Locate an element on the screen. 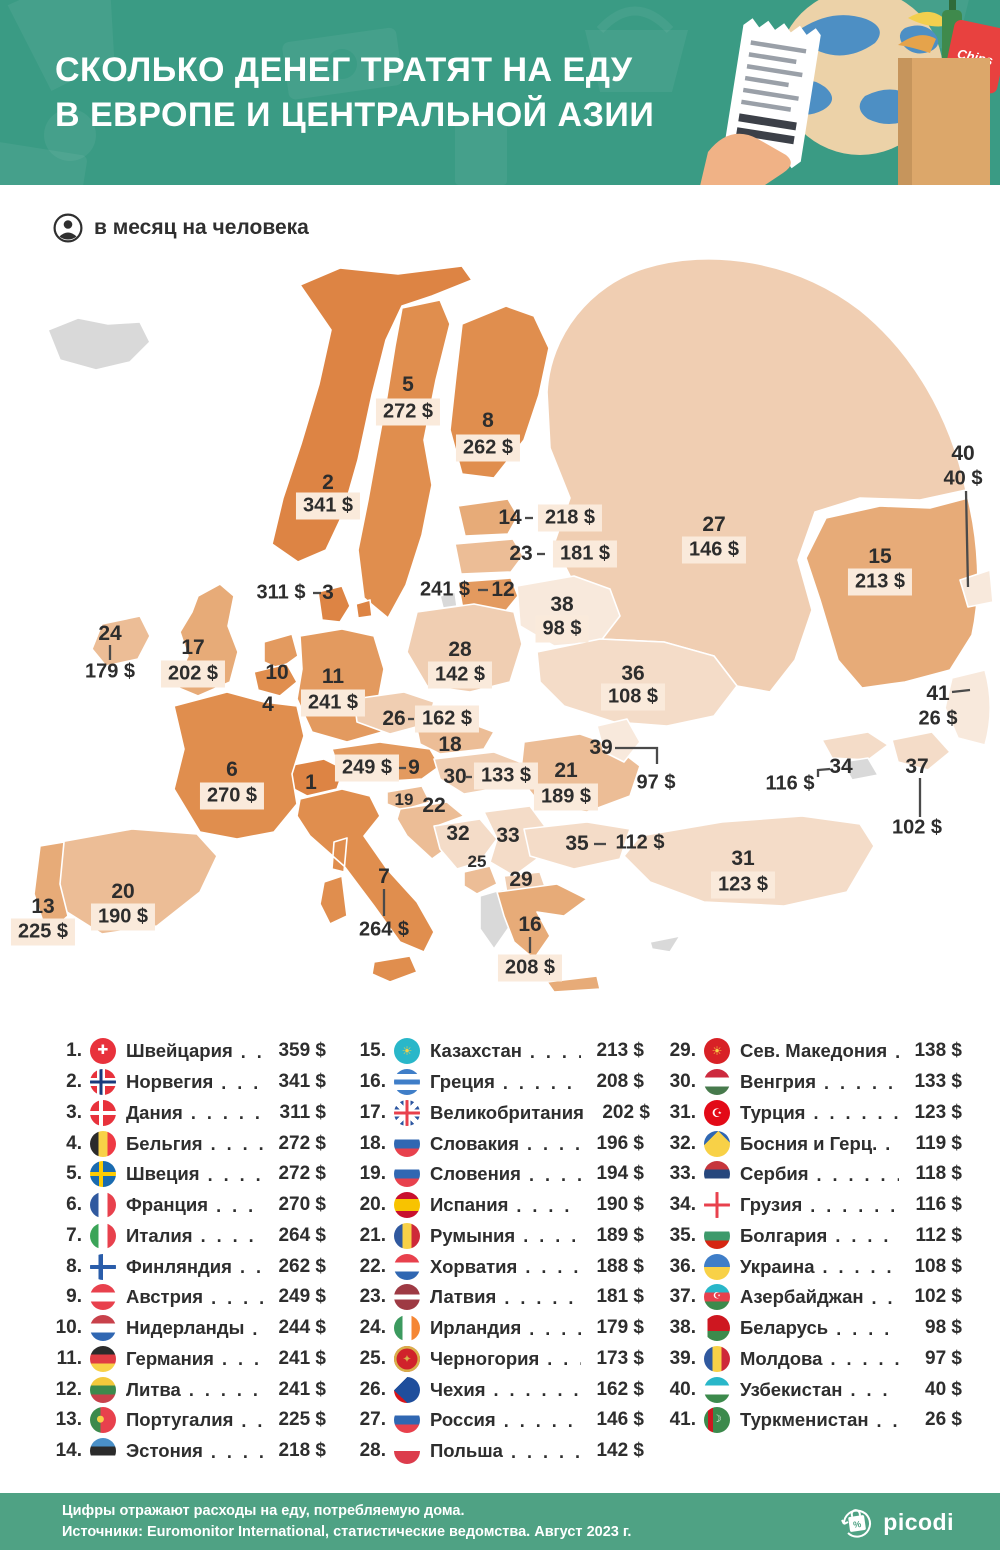 Image resolution: width=1000 pixels, height=1550 pixels. map-marker-value: 225 $ is located at coordinates (43, 932).